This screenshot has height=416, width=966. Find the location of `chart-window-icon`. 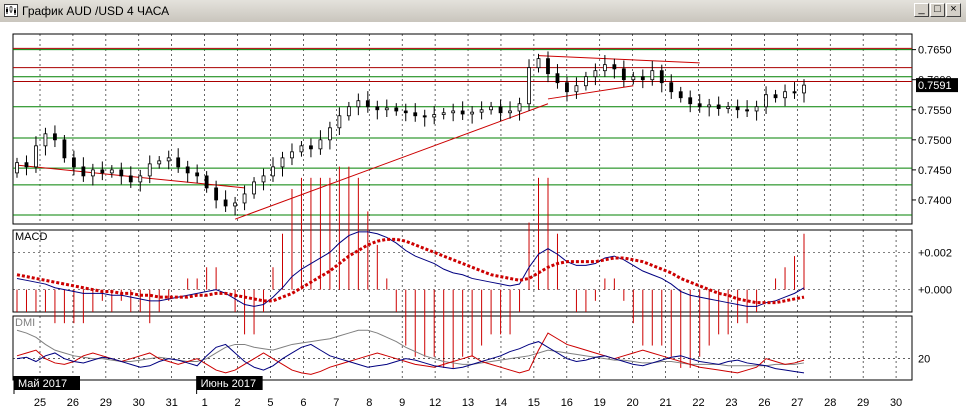

chart-window-icon is located at coordinates (11, 10).